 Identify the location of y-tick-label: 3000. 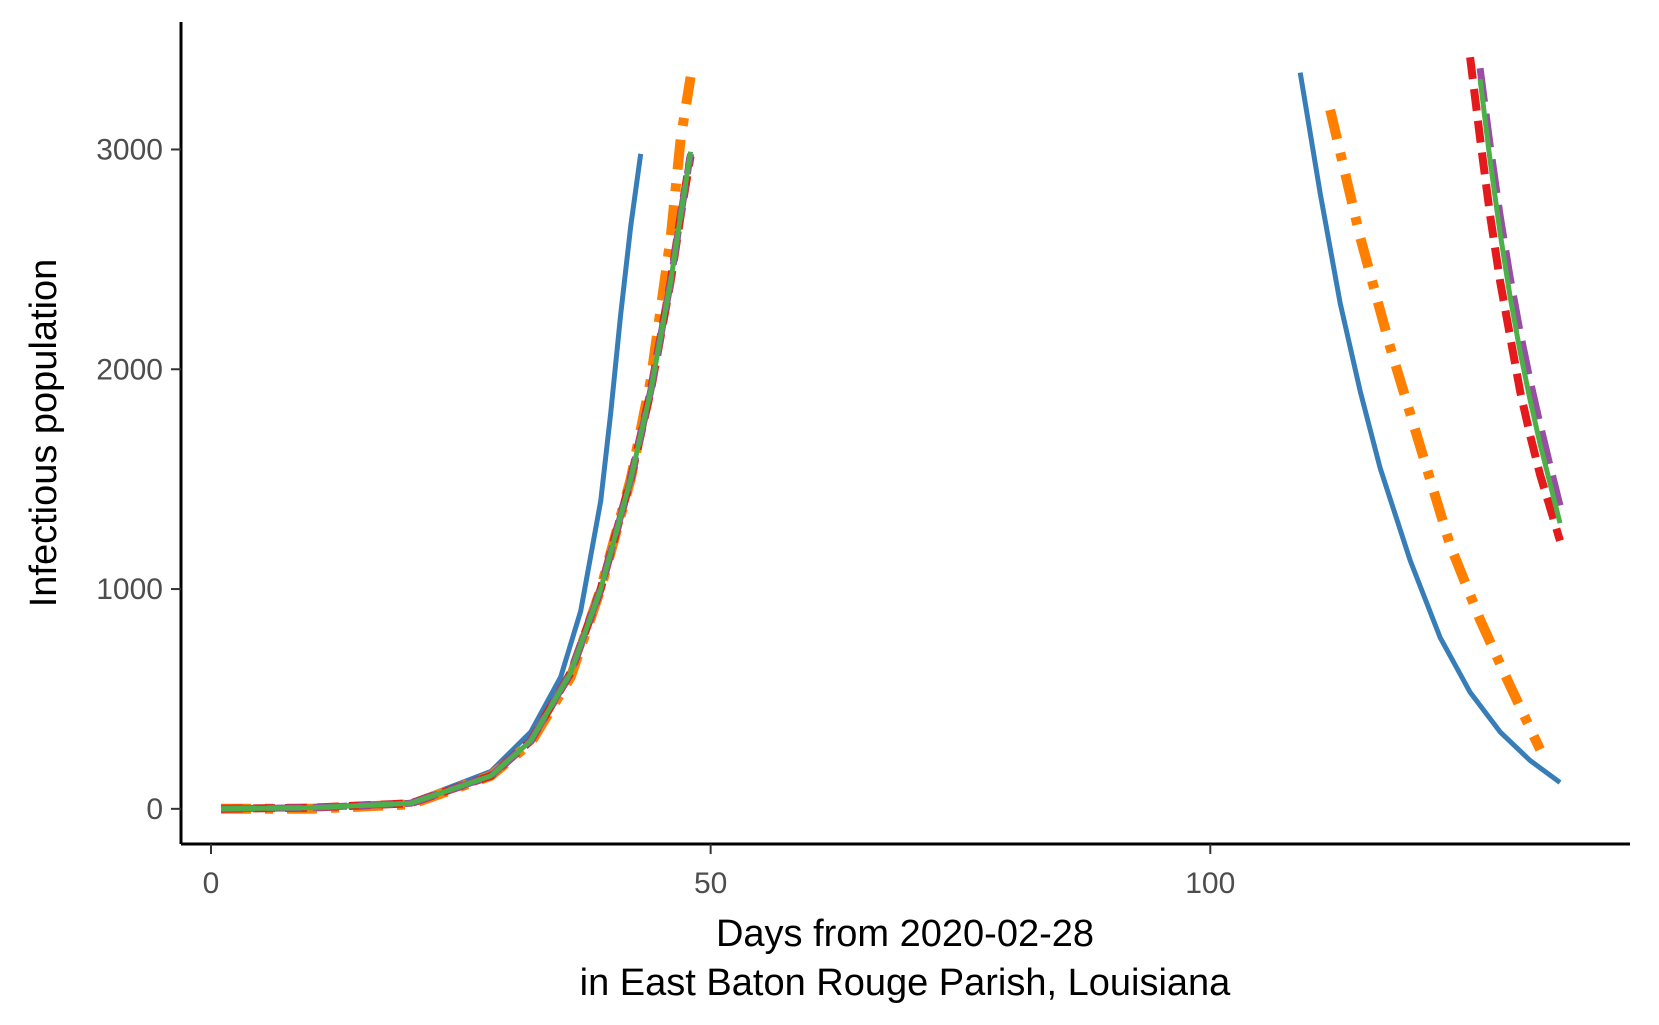
(129, 149).